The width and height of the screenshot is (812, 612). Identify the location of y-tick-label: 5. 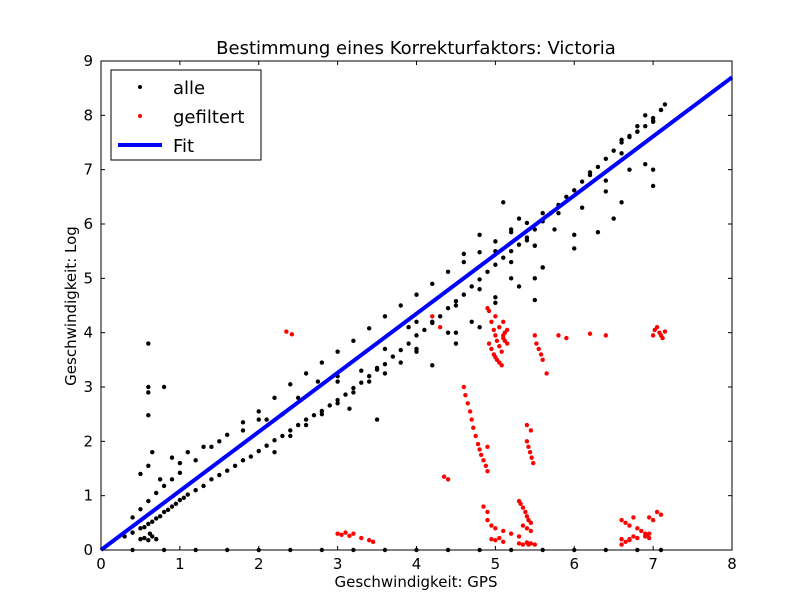
(88, 278).